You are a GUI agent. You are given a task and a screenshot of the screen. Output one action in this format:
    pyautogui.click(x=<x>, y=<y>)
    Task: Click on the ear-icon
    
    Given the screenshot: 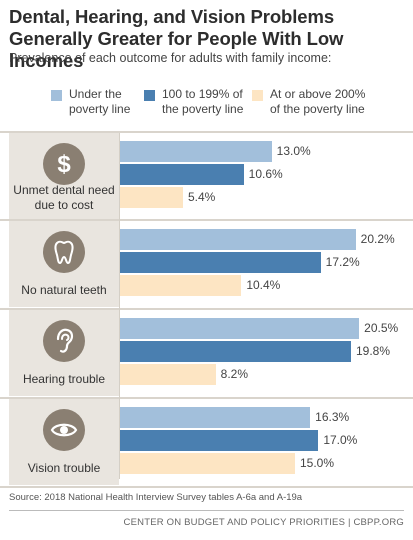 What is the action you would take?
    pyautogui.click(x=64, y=341)
    